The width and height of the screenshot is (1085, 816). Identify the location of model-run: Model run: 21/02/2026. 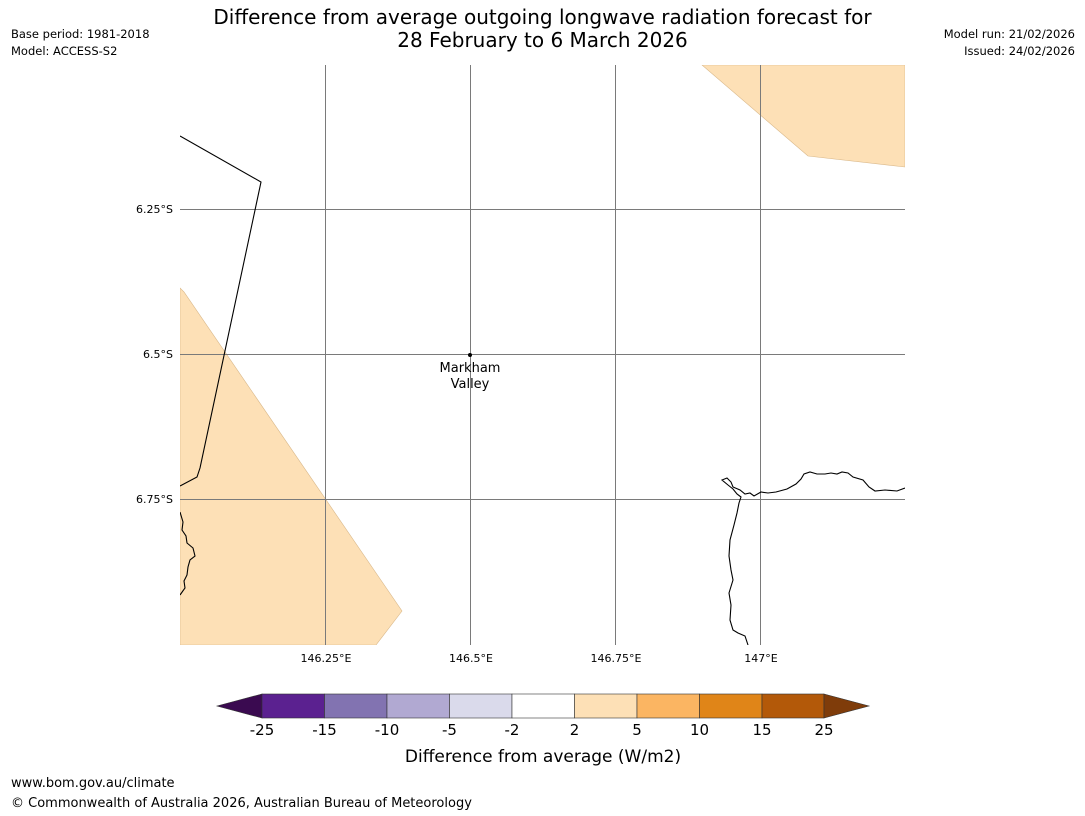
(1009, 34).